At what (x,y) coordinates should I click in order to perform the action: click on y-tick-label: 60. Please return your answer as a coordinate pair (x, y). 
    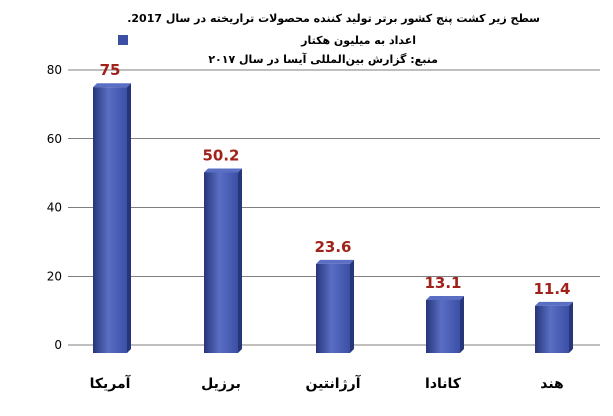
    Looking at the image, I should click on (54, 139).